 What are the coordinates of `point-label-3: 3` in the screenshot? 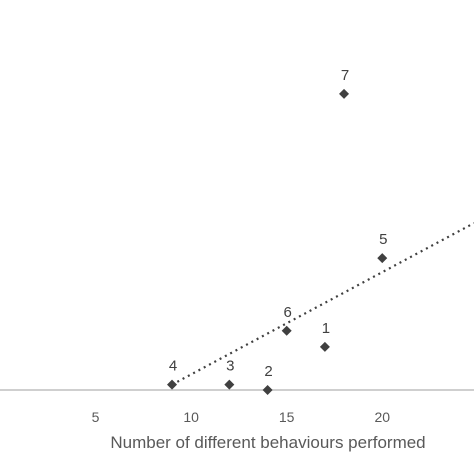 It's located at (230, 366).